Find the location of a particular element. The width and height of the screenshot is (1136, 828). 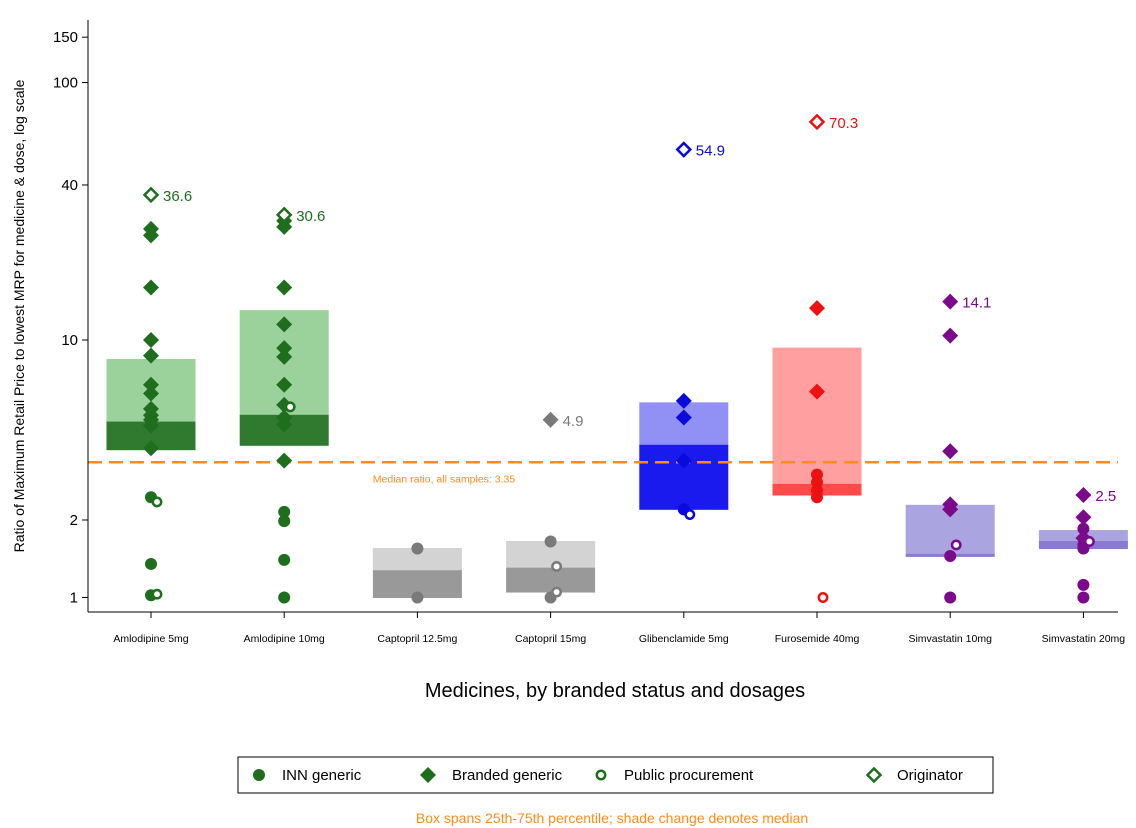

x-axis-title: Medicines, by branded status and dosages is located at coordinates (615, 691).